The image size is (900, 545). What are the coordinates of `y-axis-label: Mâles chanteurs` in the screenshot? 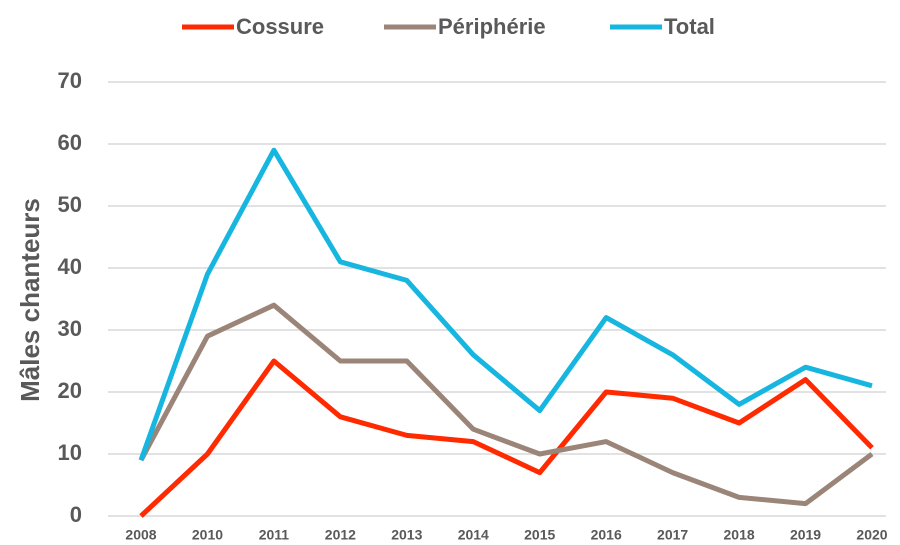 It's located at (30, 300).